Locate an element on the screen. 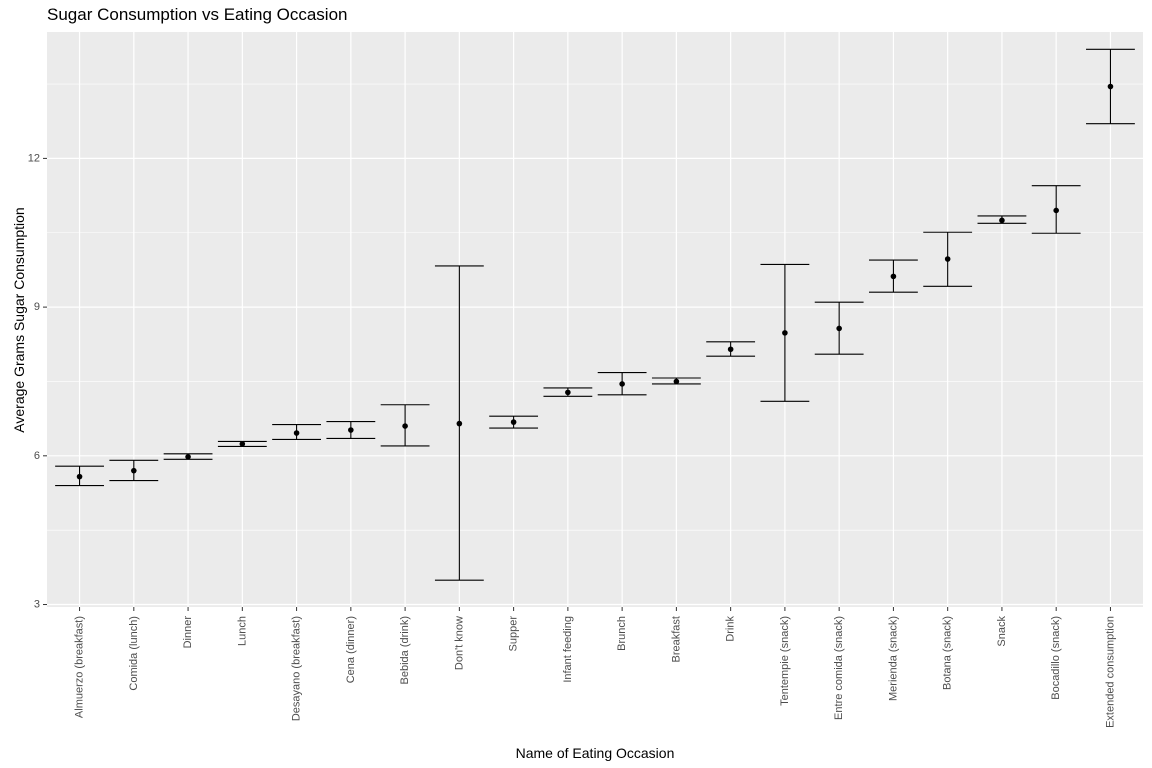  x-tick-label: Infant feeding is located at coordinates (568, 649).